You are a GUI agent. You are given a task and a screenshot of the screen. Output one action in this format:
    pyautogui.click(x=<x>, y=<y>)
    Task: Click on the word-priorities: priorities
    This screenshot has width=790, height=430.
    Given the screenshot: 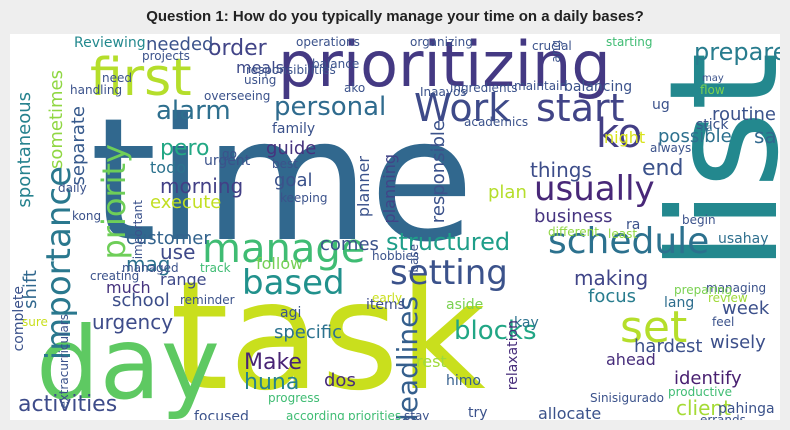 What is the action you would take?
    pyautogui.click(x=375, y=414)
    